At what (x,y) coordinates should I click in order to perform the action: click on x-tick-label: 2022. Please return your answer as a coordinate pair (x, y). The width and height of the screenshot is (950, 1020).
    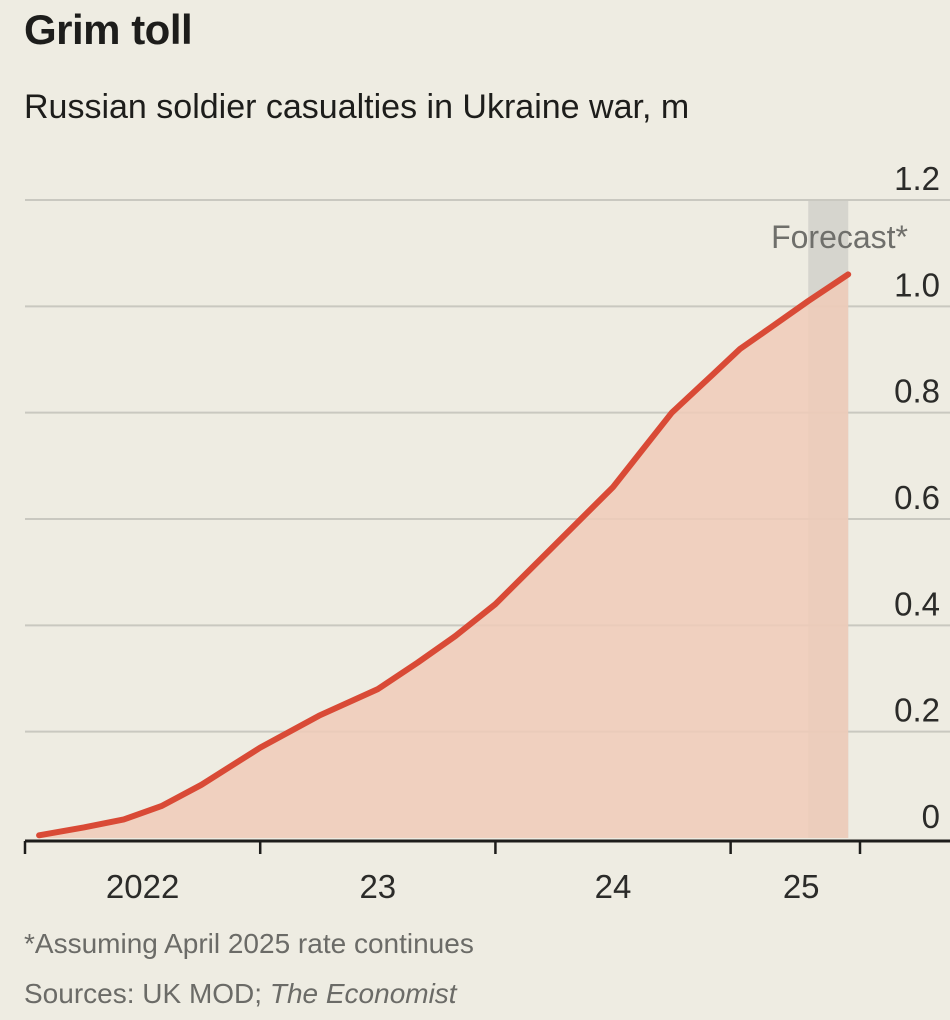
    Looking at the image, I should click on (142, 886).